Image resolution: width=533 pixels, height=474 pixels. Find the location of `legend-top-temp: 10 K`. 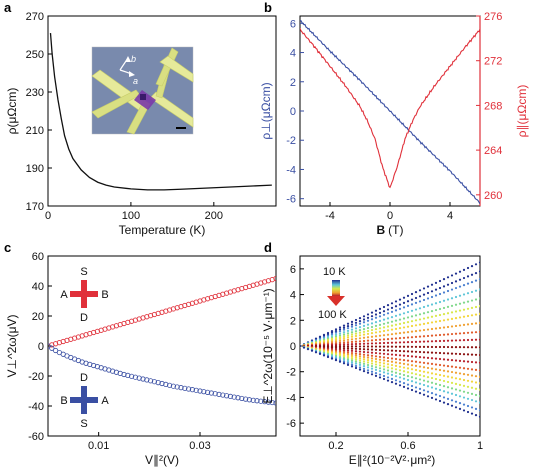

legend-top-temp: 10 K is located at coordinates (334, 272).